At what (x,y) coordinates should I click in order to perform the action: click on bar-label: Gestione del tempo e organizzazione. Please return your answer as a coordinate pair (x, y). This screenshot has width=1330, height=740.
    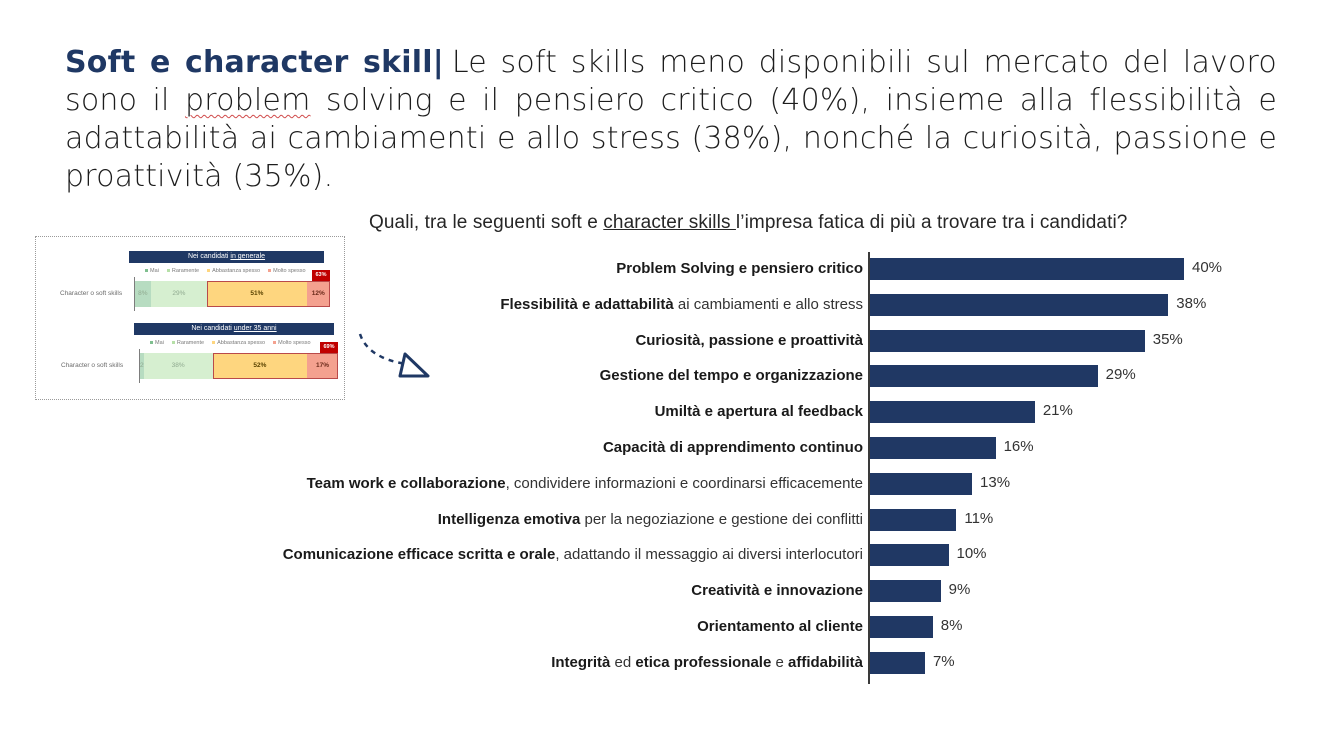
    Looking at the image, I should click on (731, 376).